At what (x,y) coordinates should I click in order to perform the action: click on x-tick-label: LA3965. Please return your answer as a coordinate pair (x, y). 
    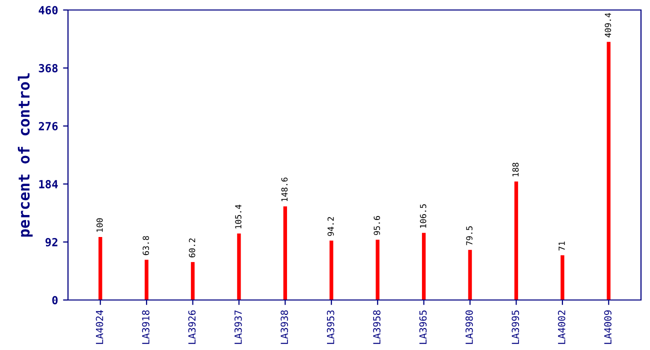
    Looking at the image, I should click on (423, 327).